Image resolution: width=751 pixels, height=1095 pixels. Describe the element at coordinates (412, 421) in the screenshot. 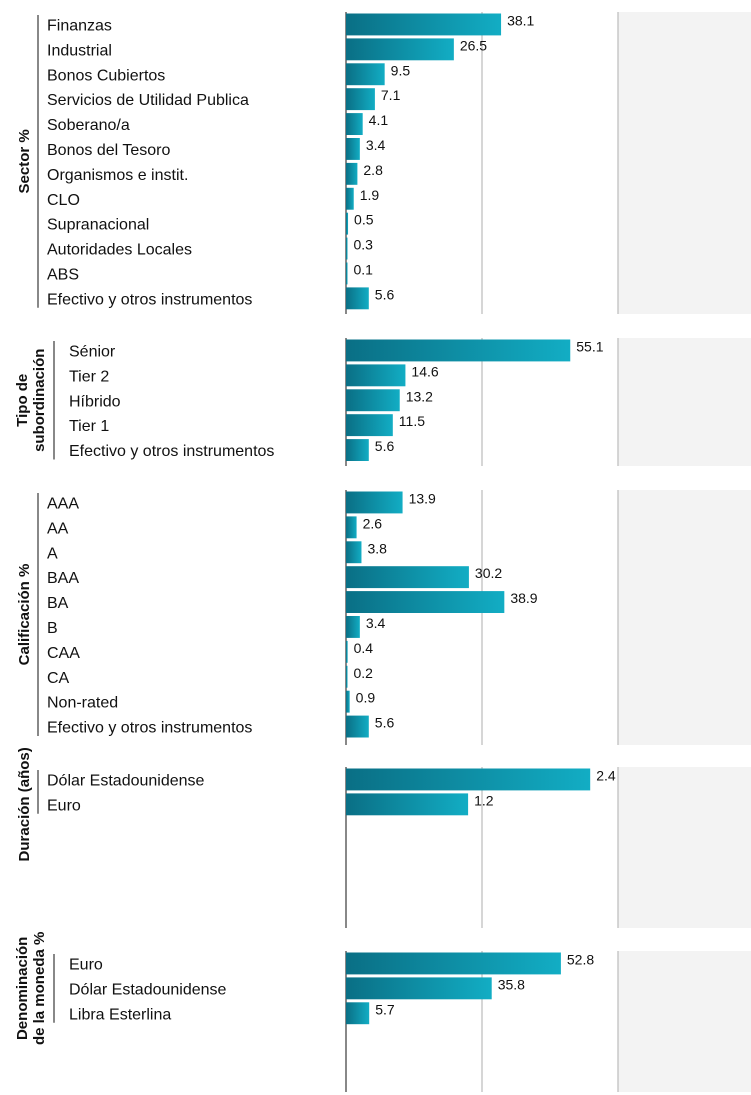

I see `value-label: 11.5` at that location.